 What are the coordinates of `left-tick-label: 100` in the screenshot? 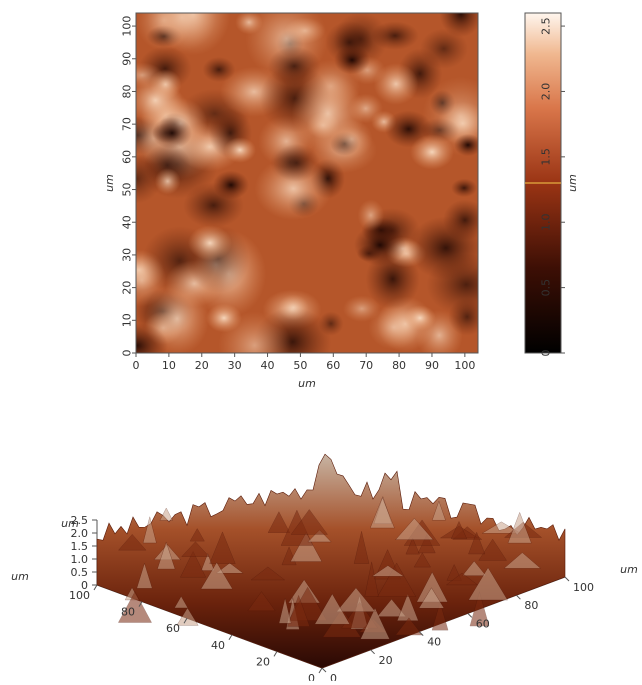 It's located at (79, 595).